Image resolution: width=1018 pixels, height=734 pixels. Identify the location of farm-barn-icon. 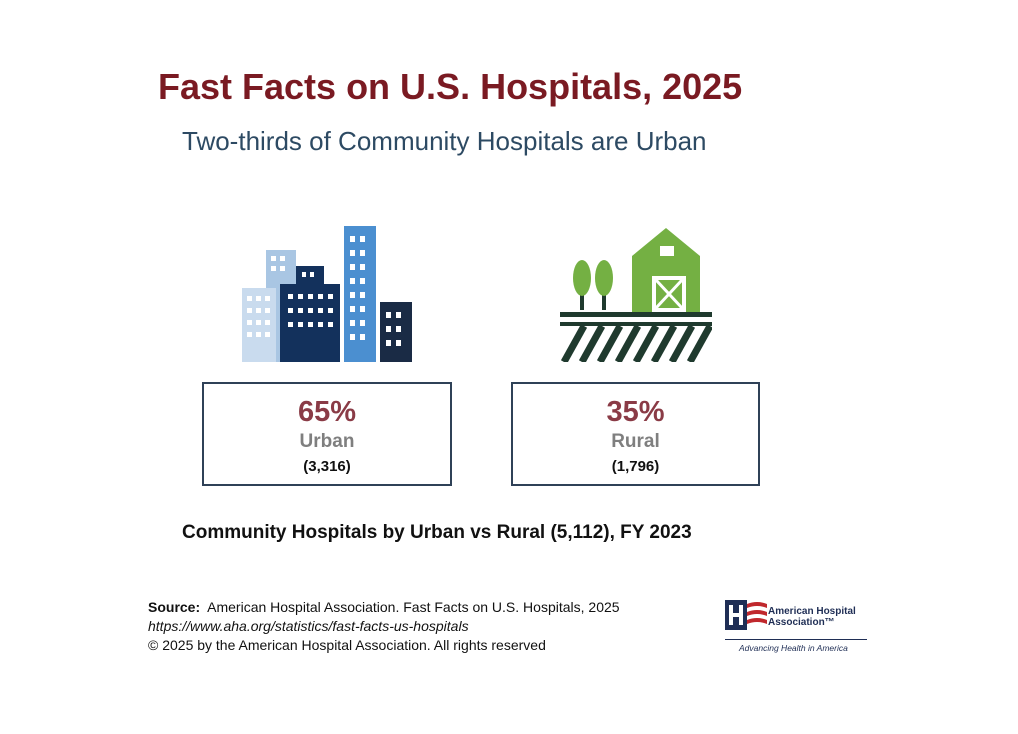
(636, 295).